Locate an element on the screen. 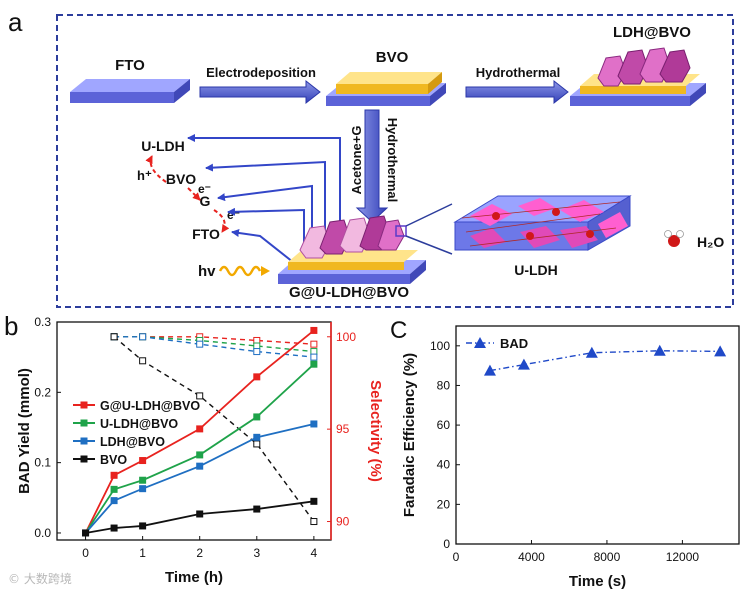  y-axis-title: Faradaic Efficiency (%) is located at coordinates (409, 435).